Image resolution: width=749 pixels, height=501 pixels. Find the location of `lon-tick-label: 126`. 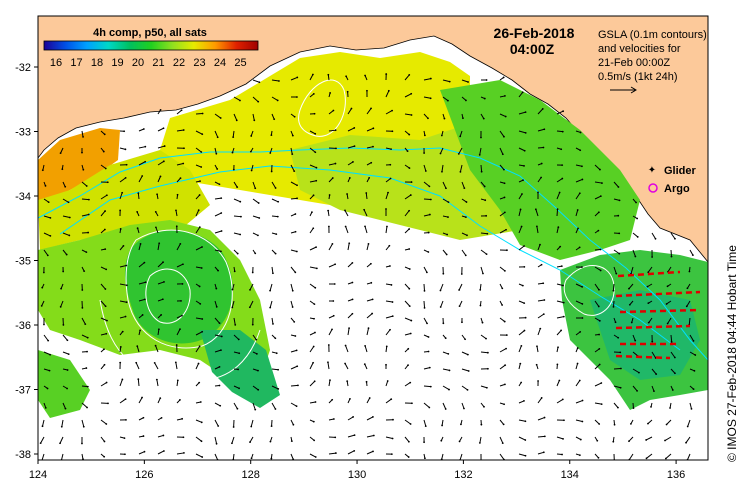

lon-tick-label: 126 is located at coordinates (144, 475).